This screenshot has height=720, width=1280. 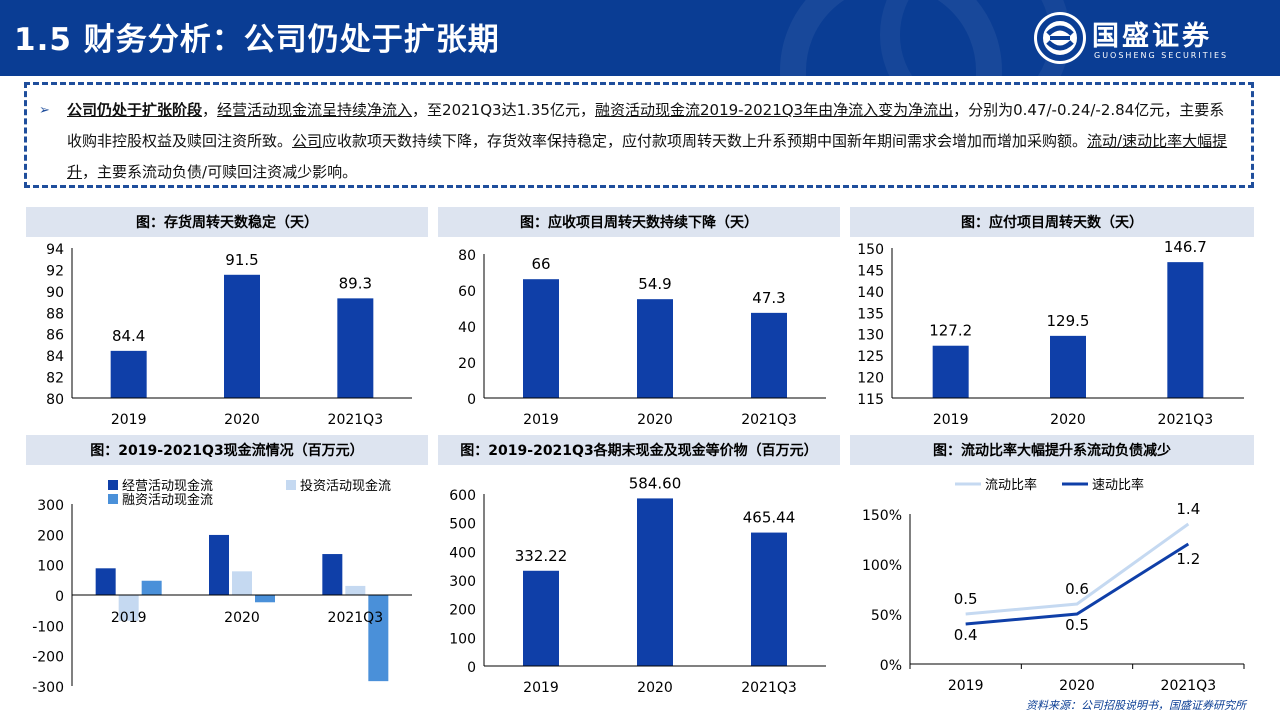 I want to click on inventory-data-label: 84.4, so click(x=128, y=336).